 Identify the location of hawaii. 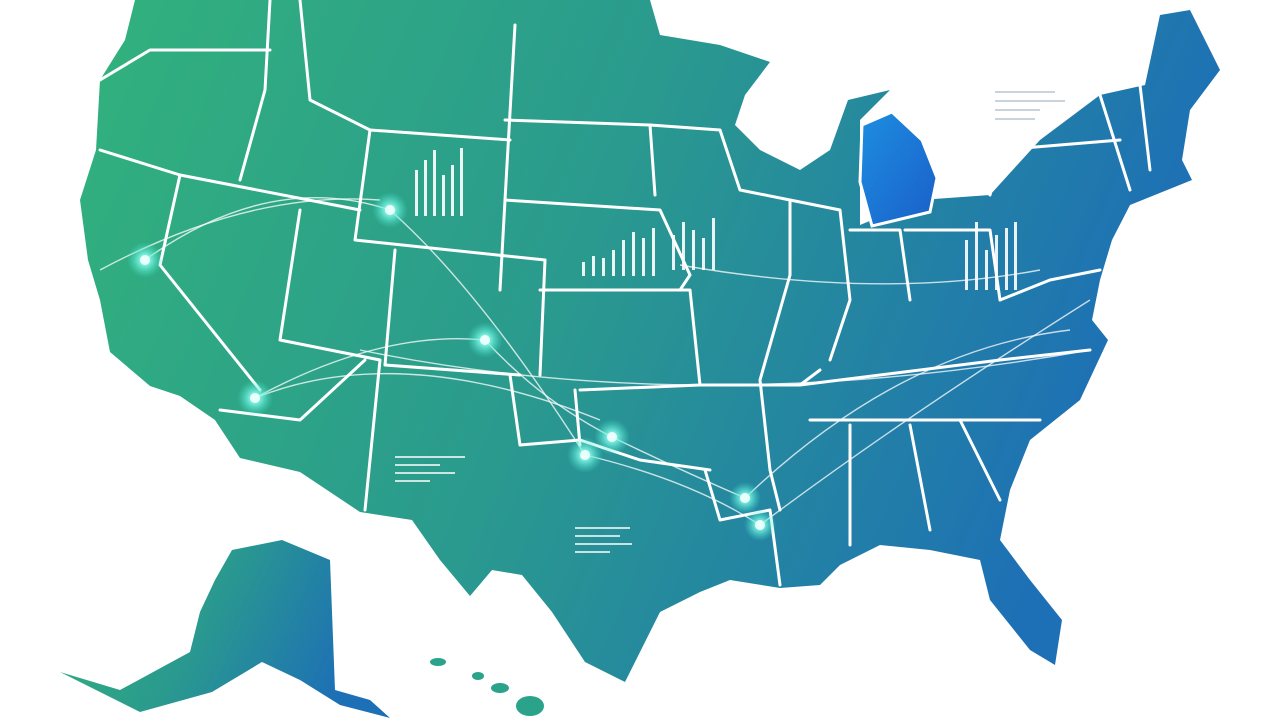
(487, 687).